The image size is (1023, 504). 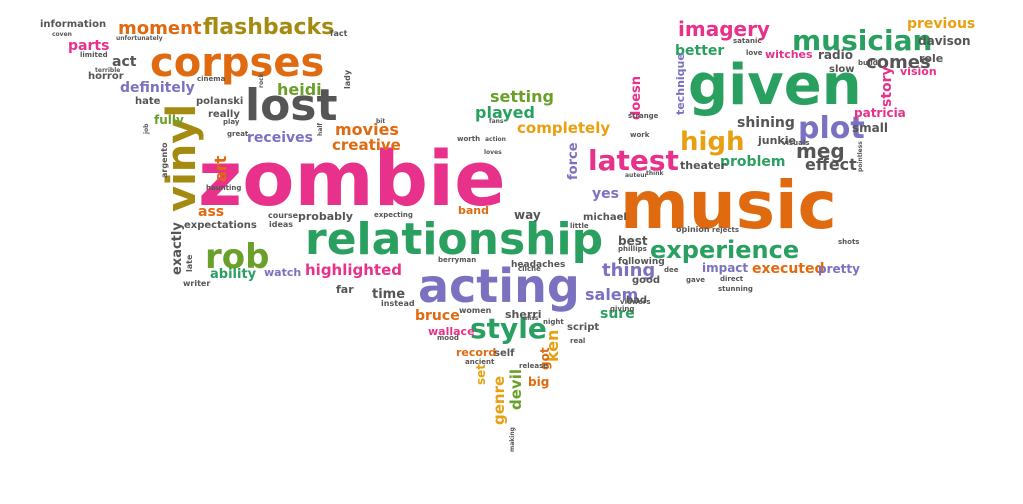 What do you see at coordinates (605, 194) in the screenshot?
I see `cloud-word-yes: yes` at bounding box center [605, 194].